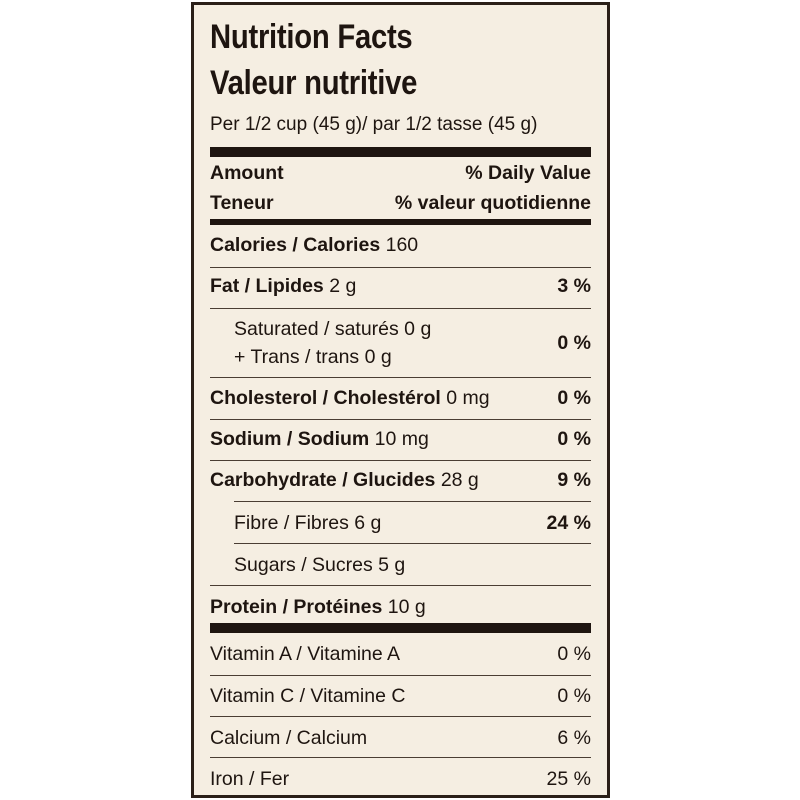 This screenshot has height=800, width=800. I want to click on fibre-label: Fibre / Fibres 6 g, so click(308, 523).